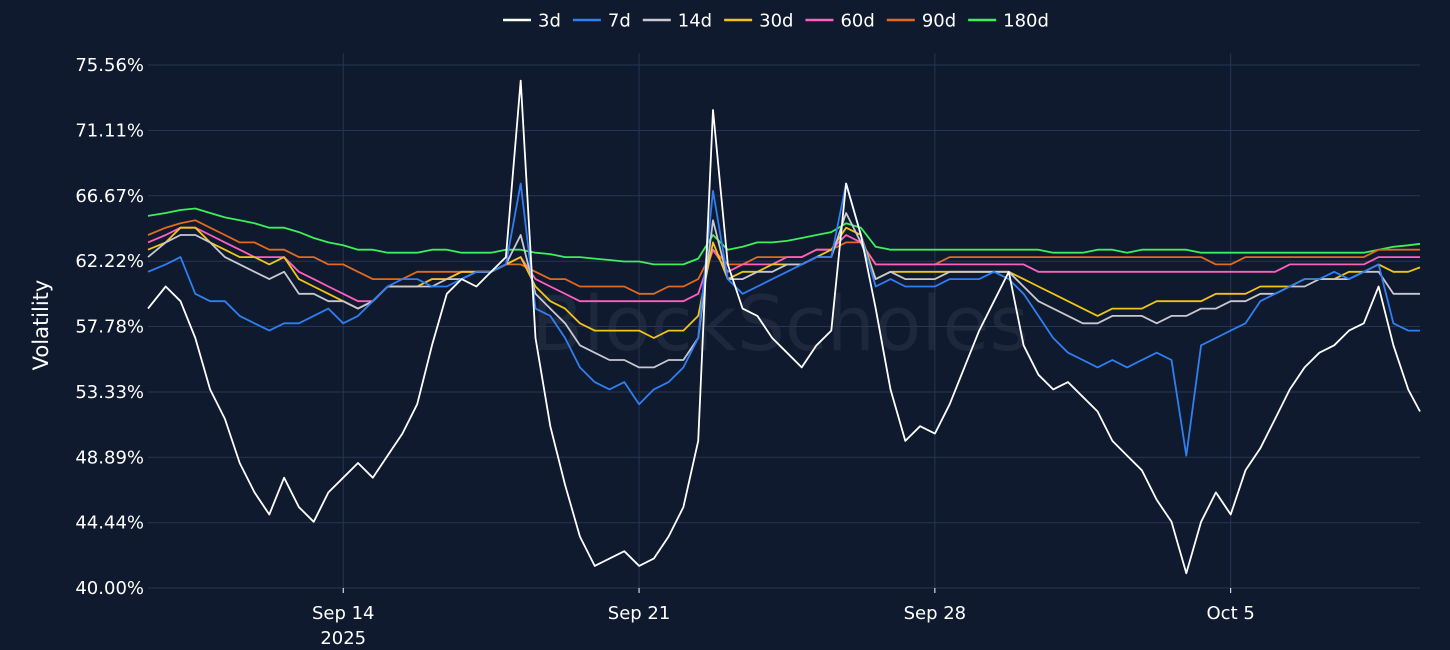 The height and width of the screenshot is (650, 1450). I want to click on legend-item-180d: 180d, so click(1008, 21).